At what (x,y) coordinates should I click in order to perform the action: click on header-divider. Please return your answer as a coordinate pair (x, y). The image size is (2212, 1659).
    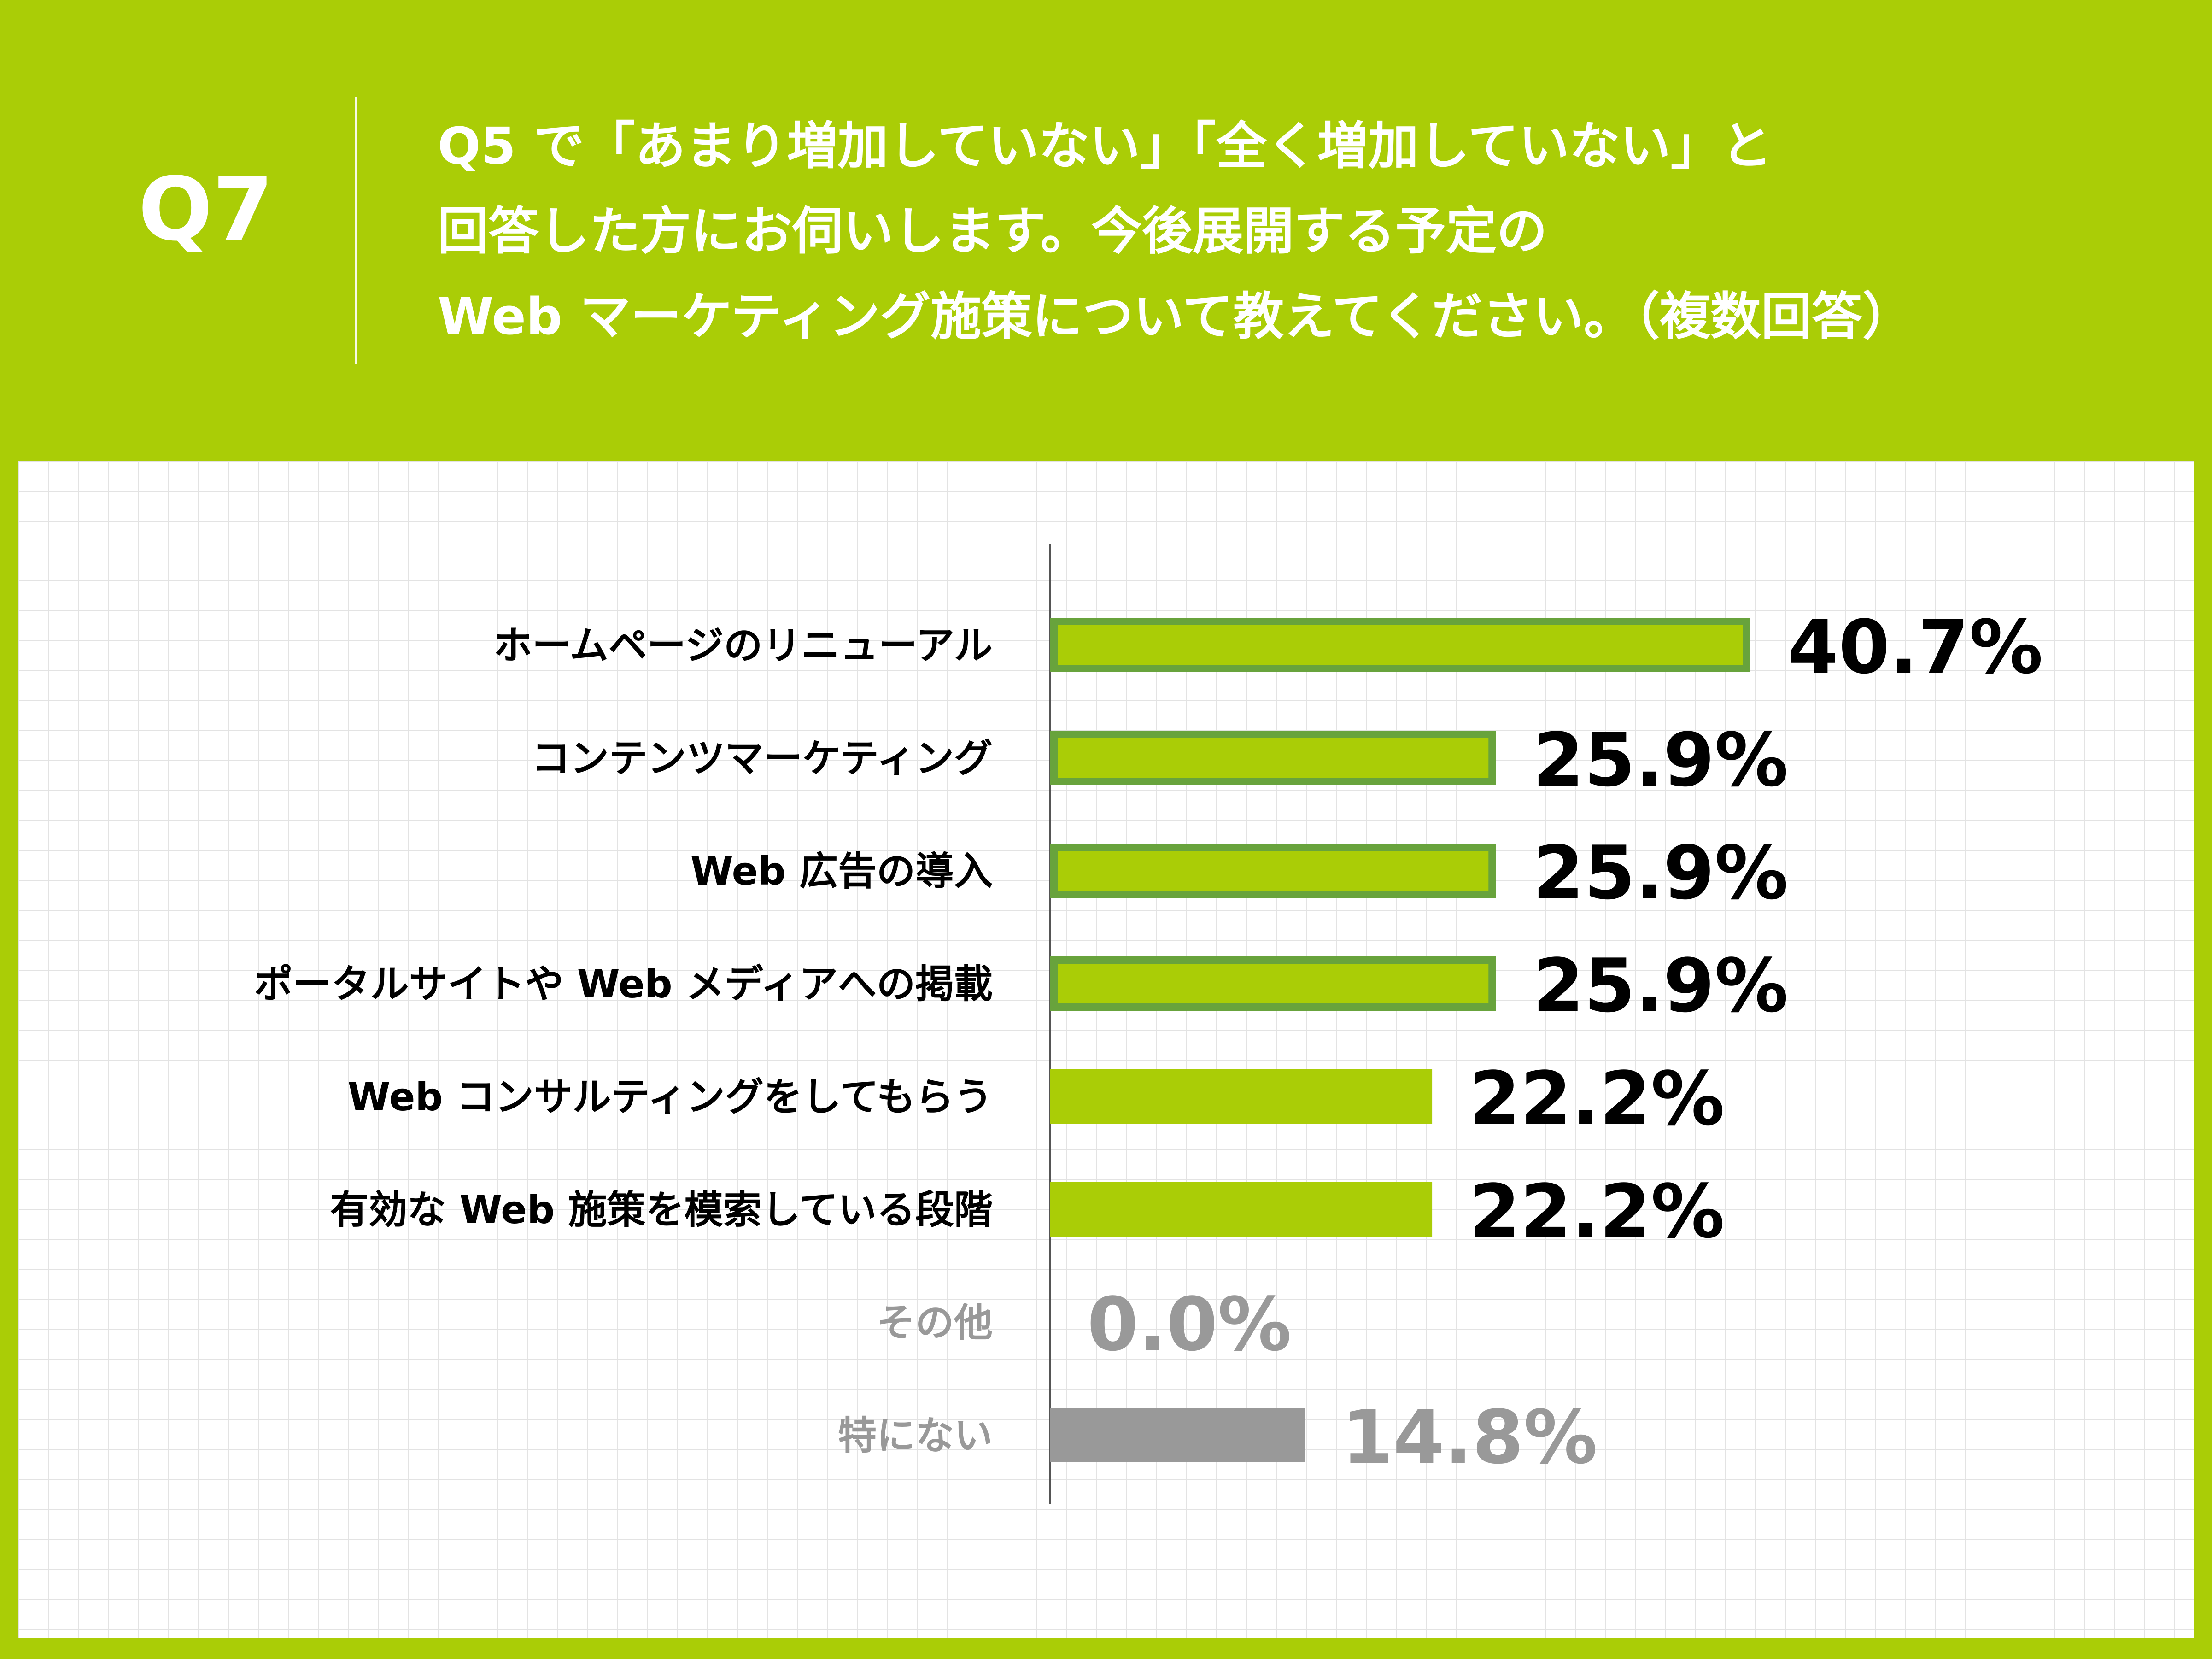
    Looking at the image, I should click on (356, 230).